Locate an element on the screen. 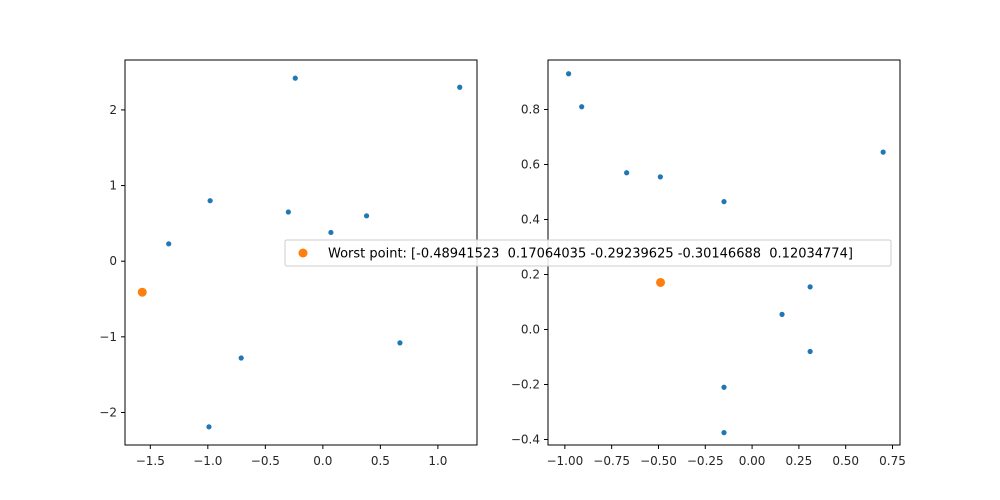 Image resolution: width=1000 pixels, height=500 pixels. x-tick-label: 0.25 is located at coordinates (799, 461).